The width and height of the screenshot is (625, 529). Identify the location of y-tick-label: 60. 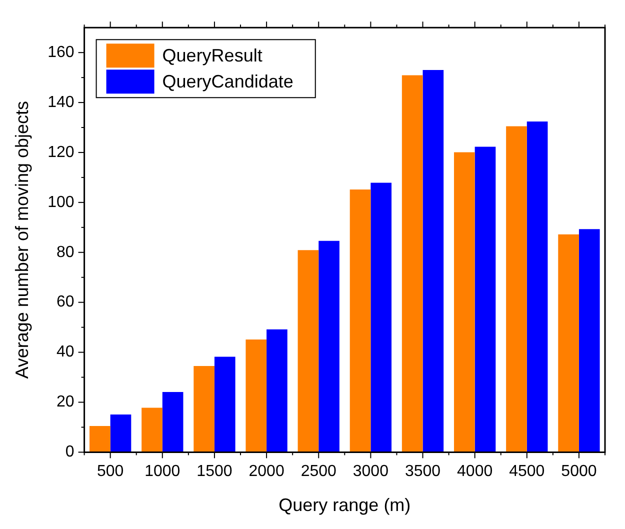
(65, 302).